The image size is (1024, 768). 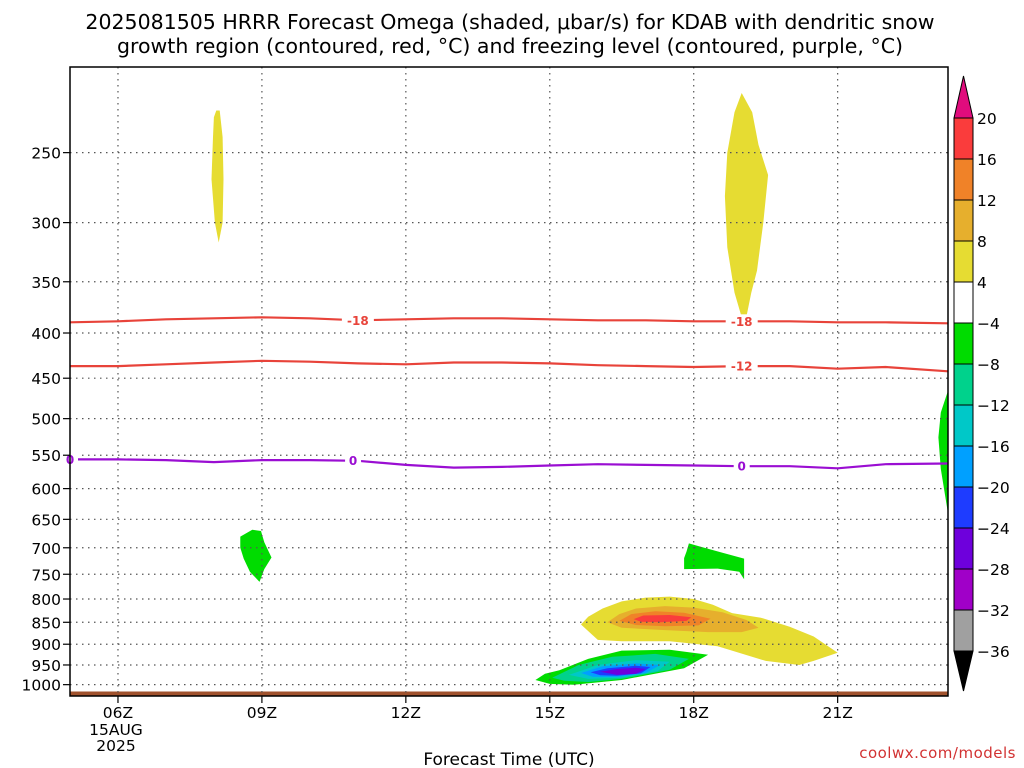 What do you see at coordinates (694, 713) in the screenshot?
I see `x-tick-label: 18Z` at bounding box center [694, 713].